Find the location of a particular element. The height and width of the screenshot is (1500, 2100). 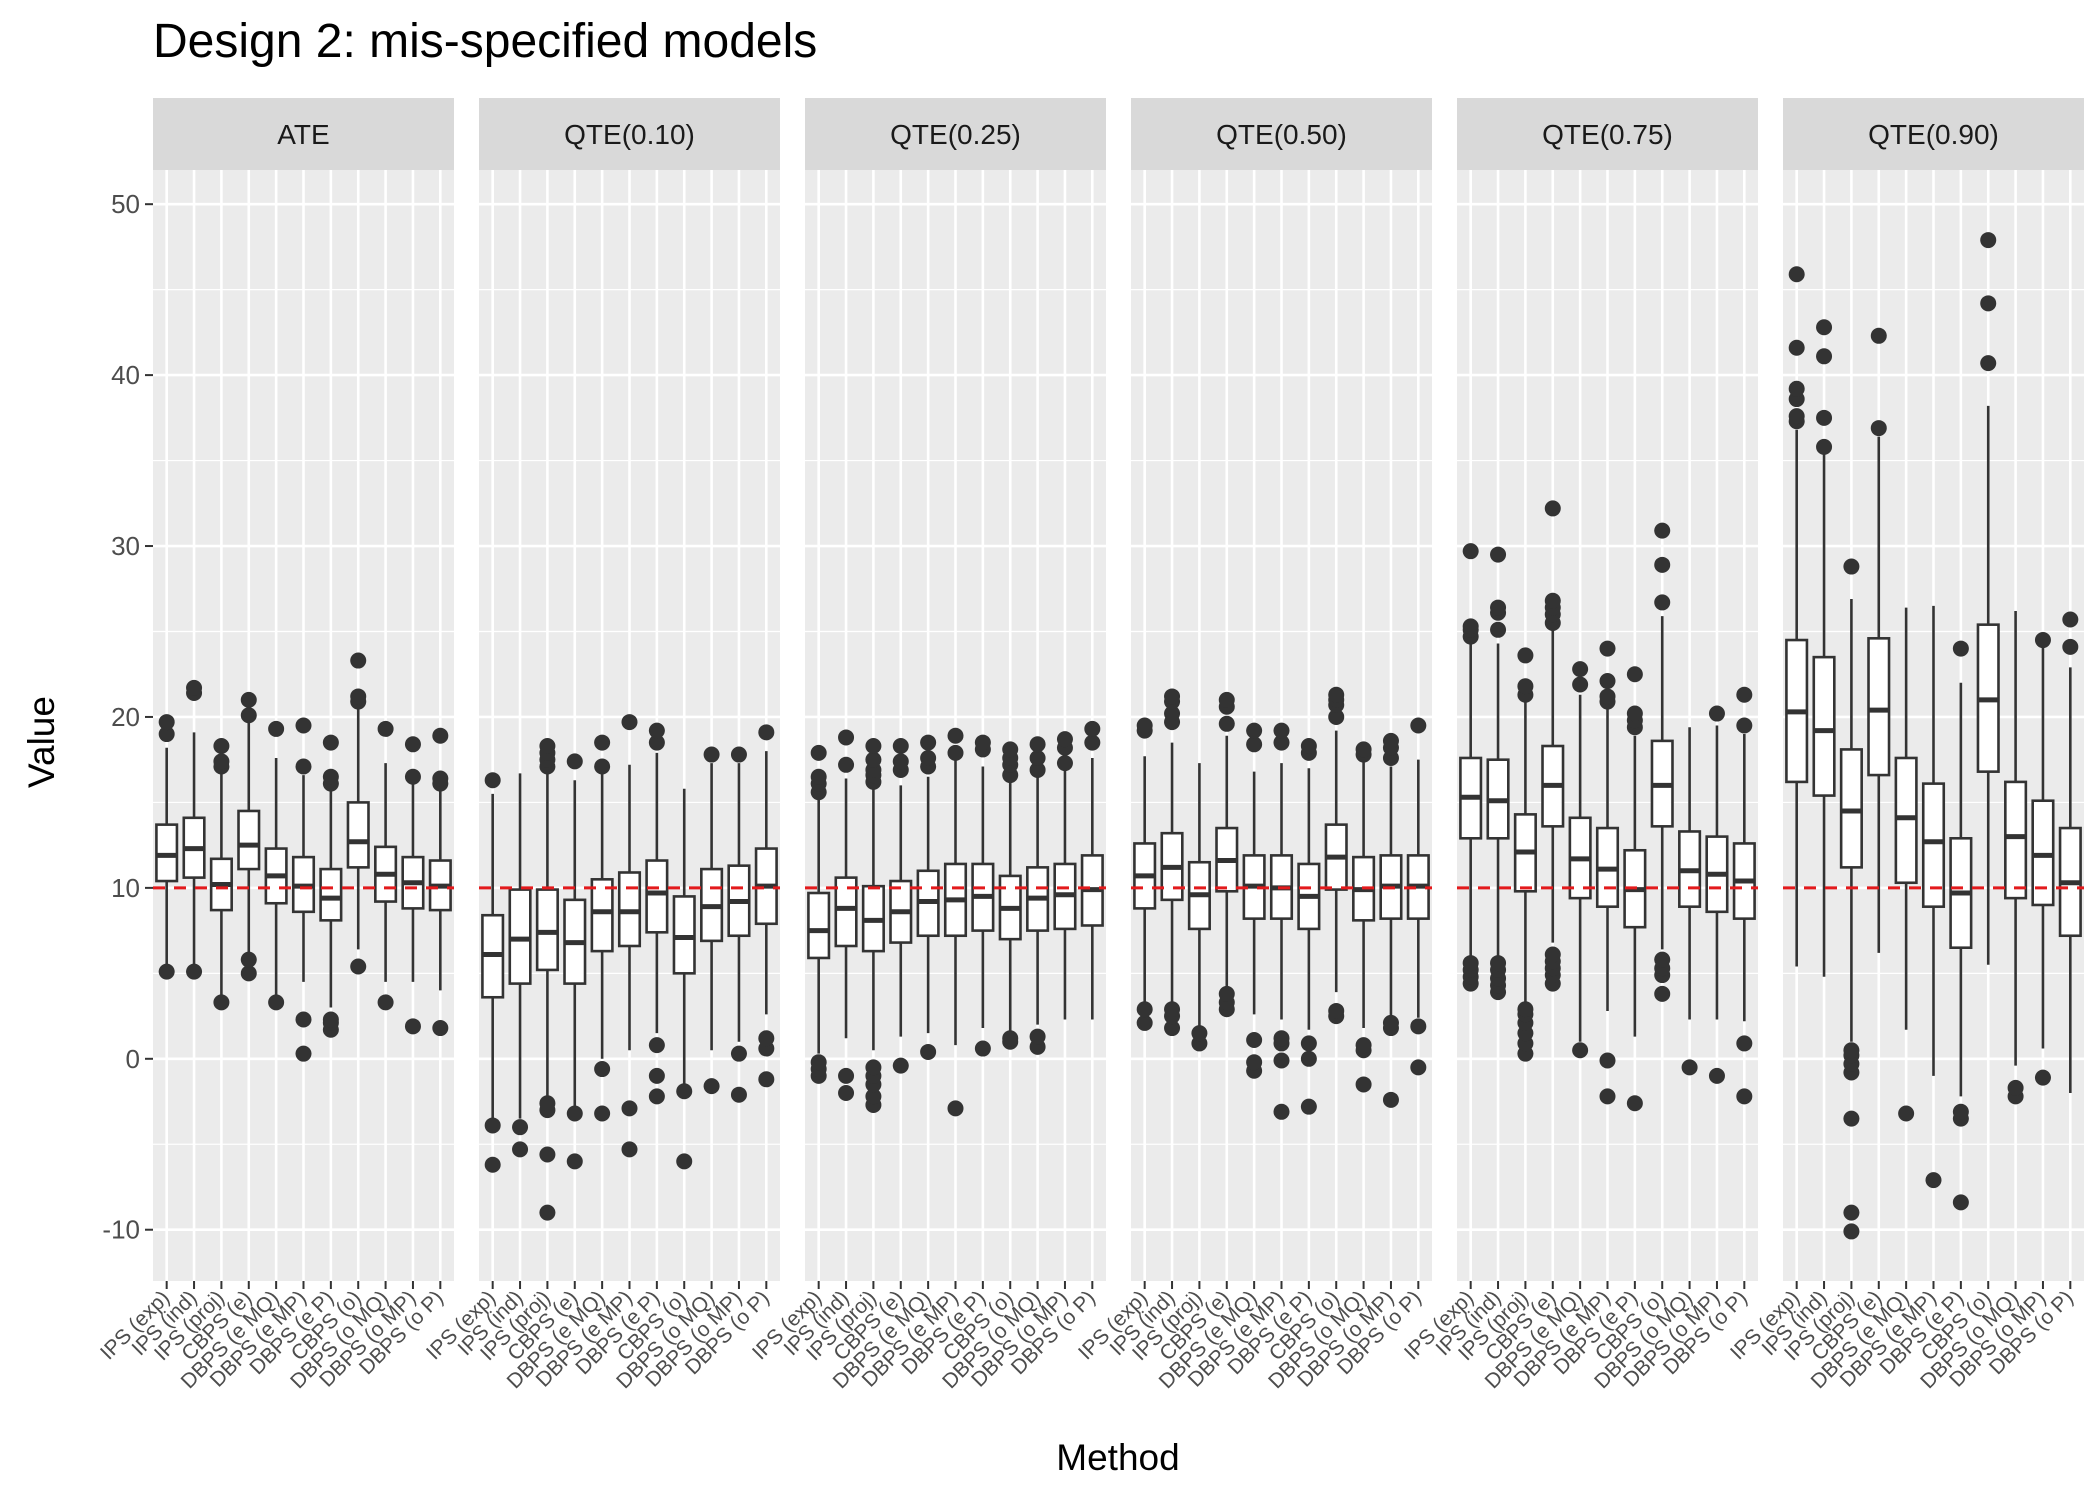

chart-title: Design 2: mis-specified models is located at coordinates (485, 41).